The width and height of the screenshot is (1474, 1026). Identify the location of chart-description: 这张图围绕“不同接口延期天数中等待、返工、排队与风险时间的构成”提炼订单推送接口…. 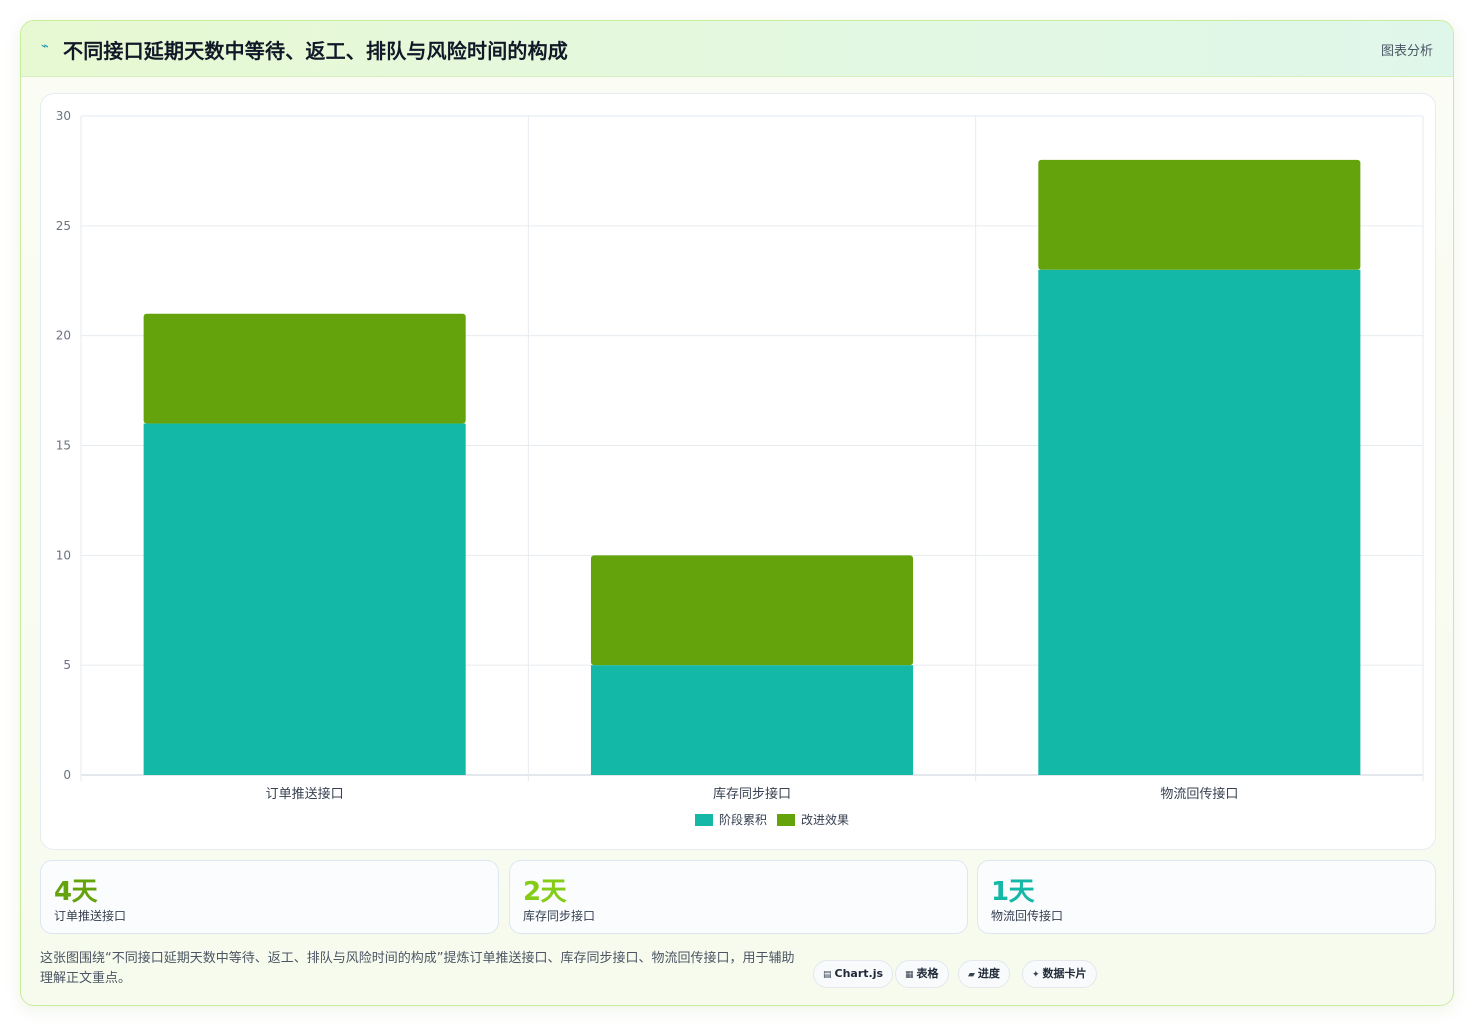
(417, 968).